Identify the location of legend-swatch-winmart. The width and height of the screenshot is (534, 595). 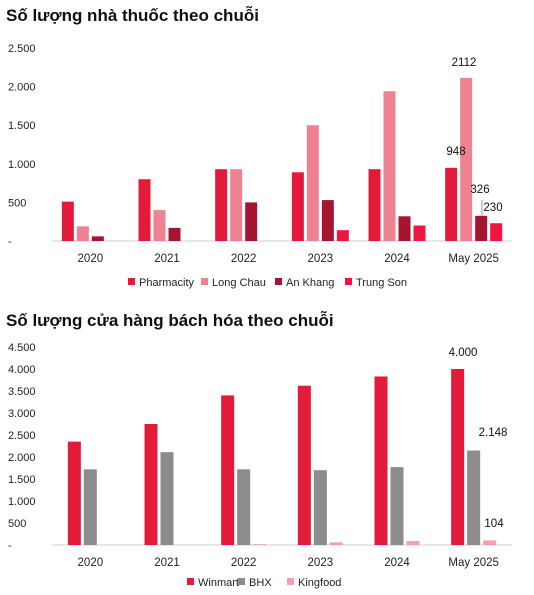
(190, 581).